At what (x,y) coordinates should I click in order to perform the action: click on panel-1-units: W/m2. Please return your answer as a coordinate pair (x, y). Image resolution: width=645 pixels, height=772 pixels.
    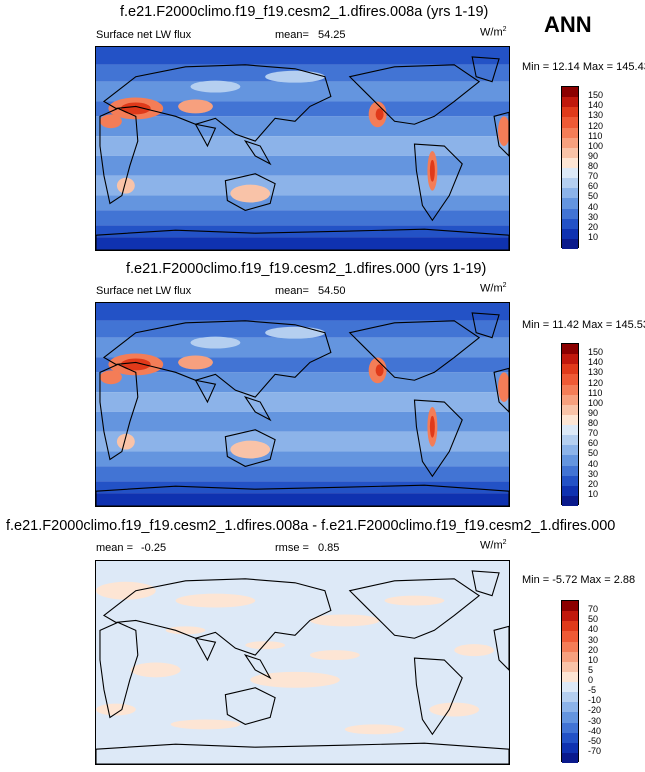
    Looking at the image, I should click on (493, 32).